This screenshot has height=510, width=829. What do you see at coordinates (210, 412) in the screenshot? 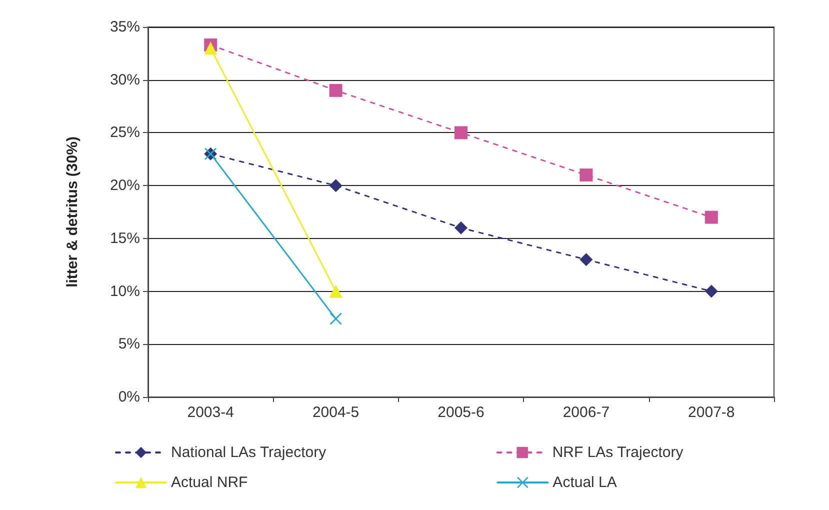
I see `x-tick-label: 2003-4` at bounding box center [210, 412].